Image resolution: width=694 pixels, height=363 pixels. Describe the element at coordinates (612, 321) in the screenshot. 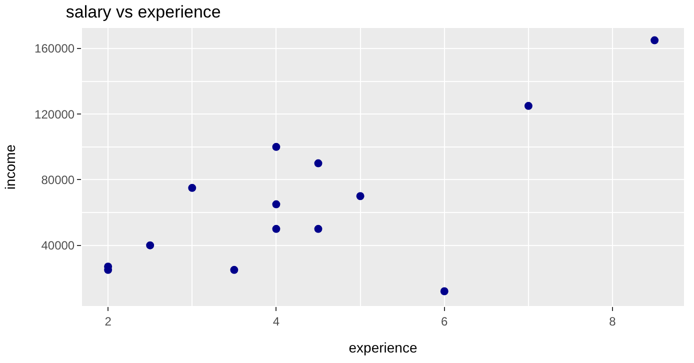

I see `x-tick-label: 8` at that location.